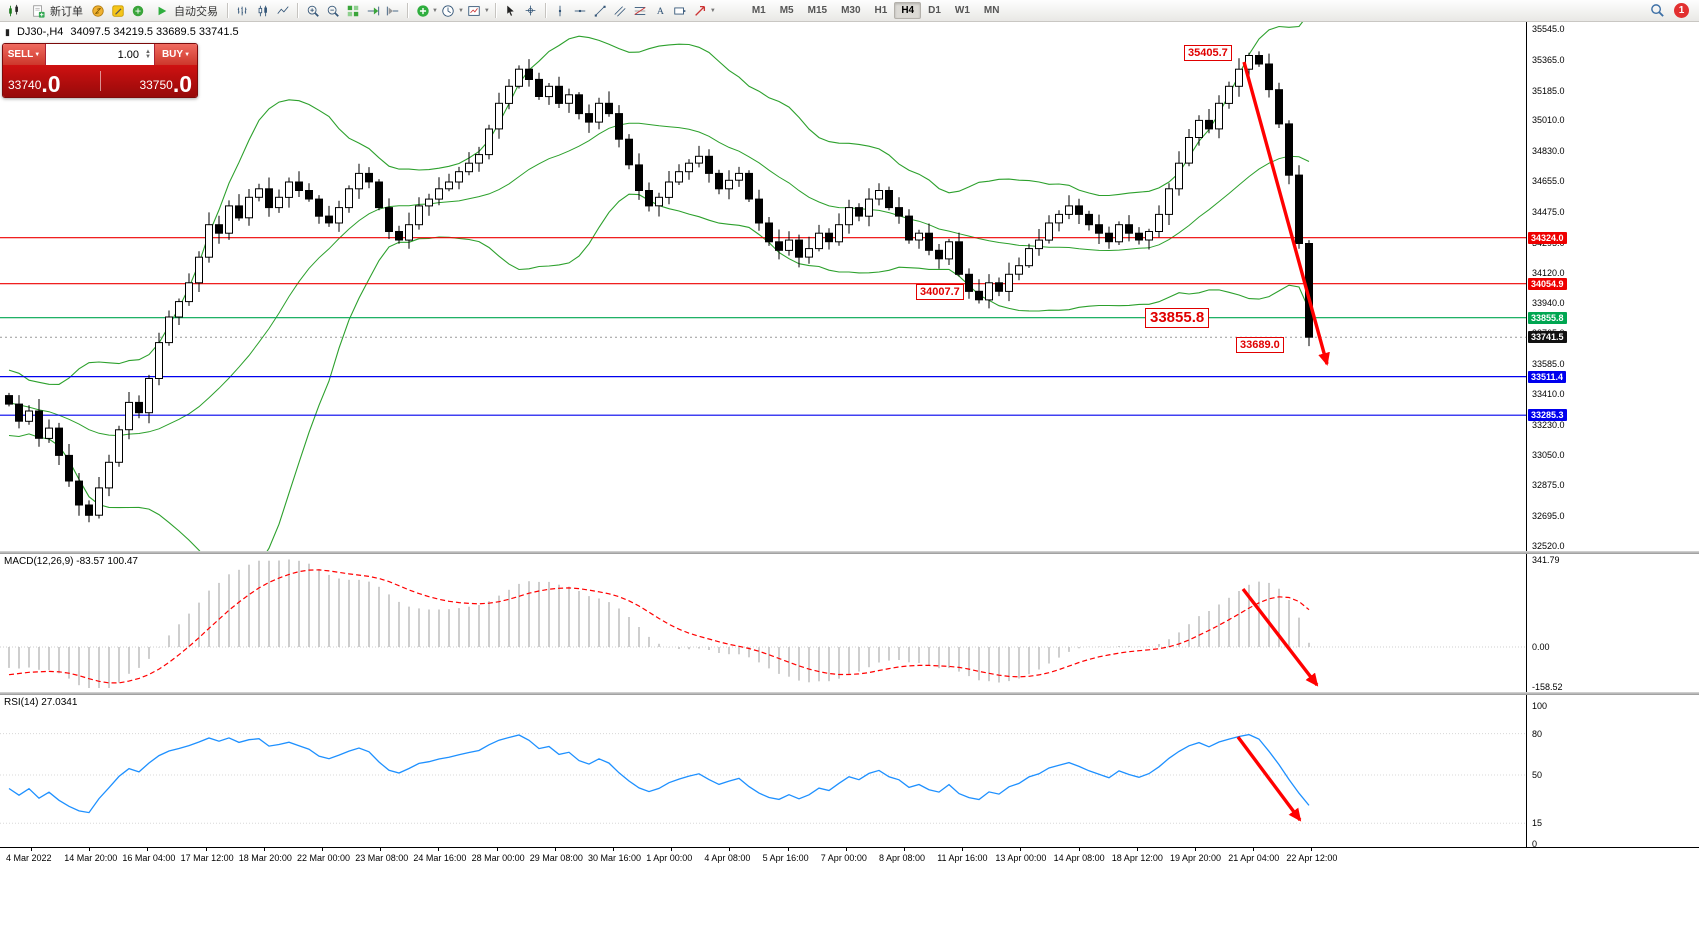 The image size is (1699, 941). What do you see at coordinates (324, 858) in the screenshot?
I see `time-axis-label: 22 Mar 00:00` at bounding box center [324, 858].